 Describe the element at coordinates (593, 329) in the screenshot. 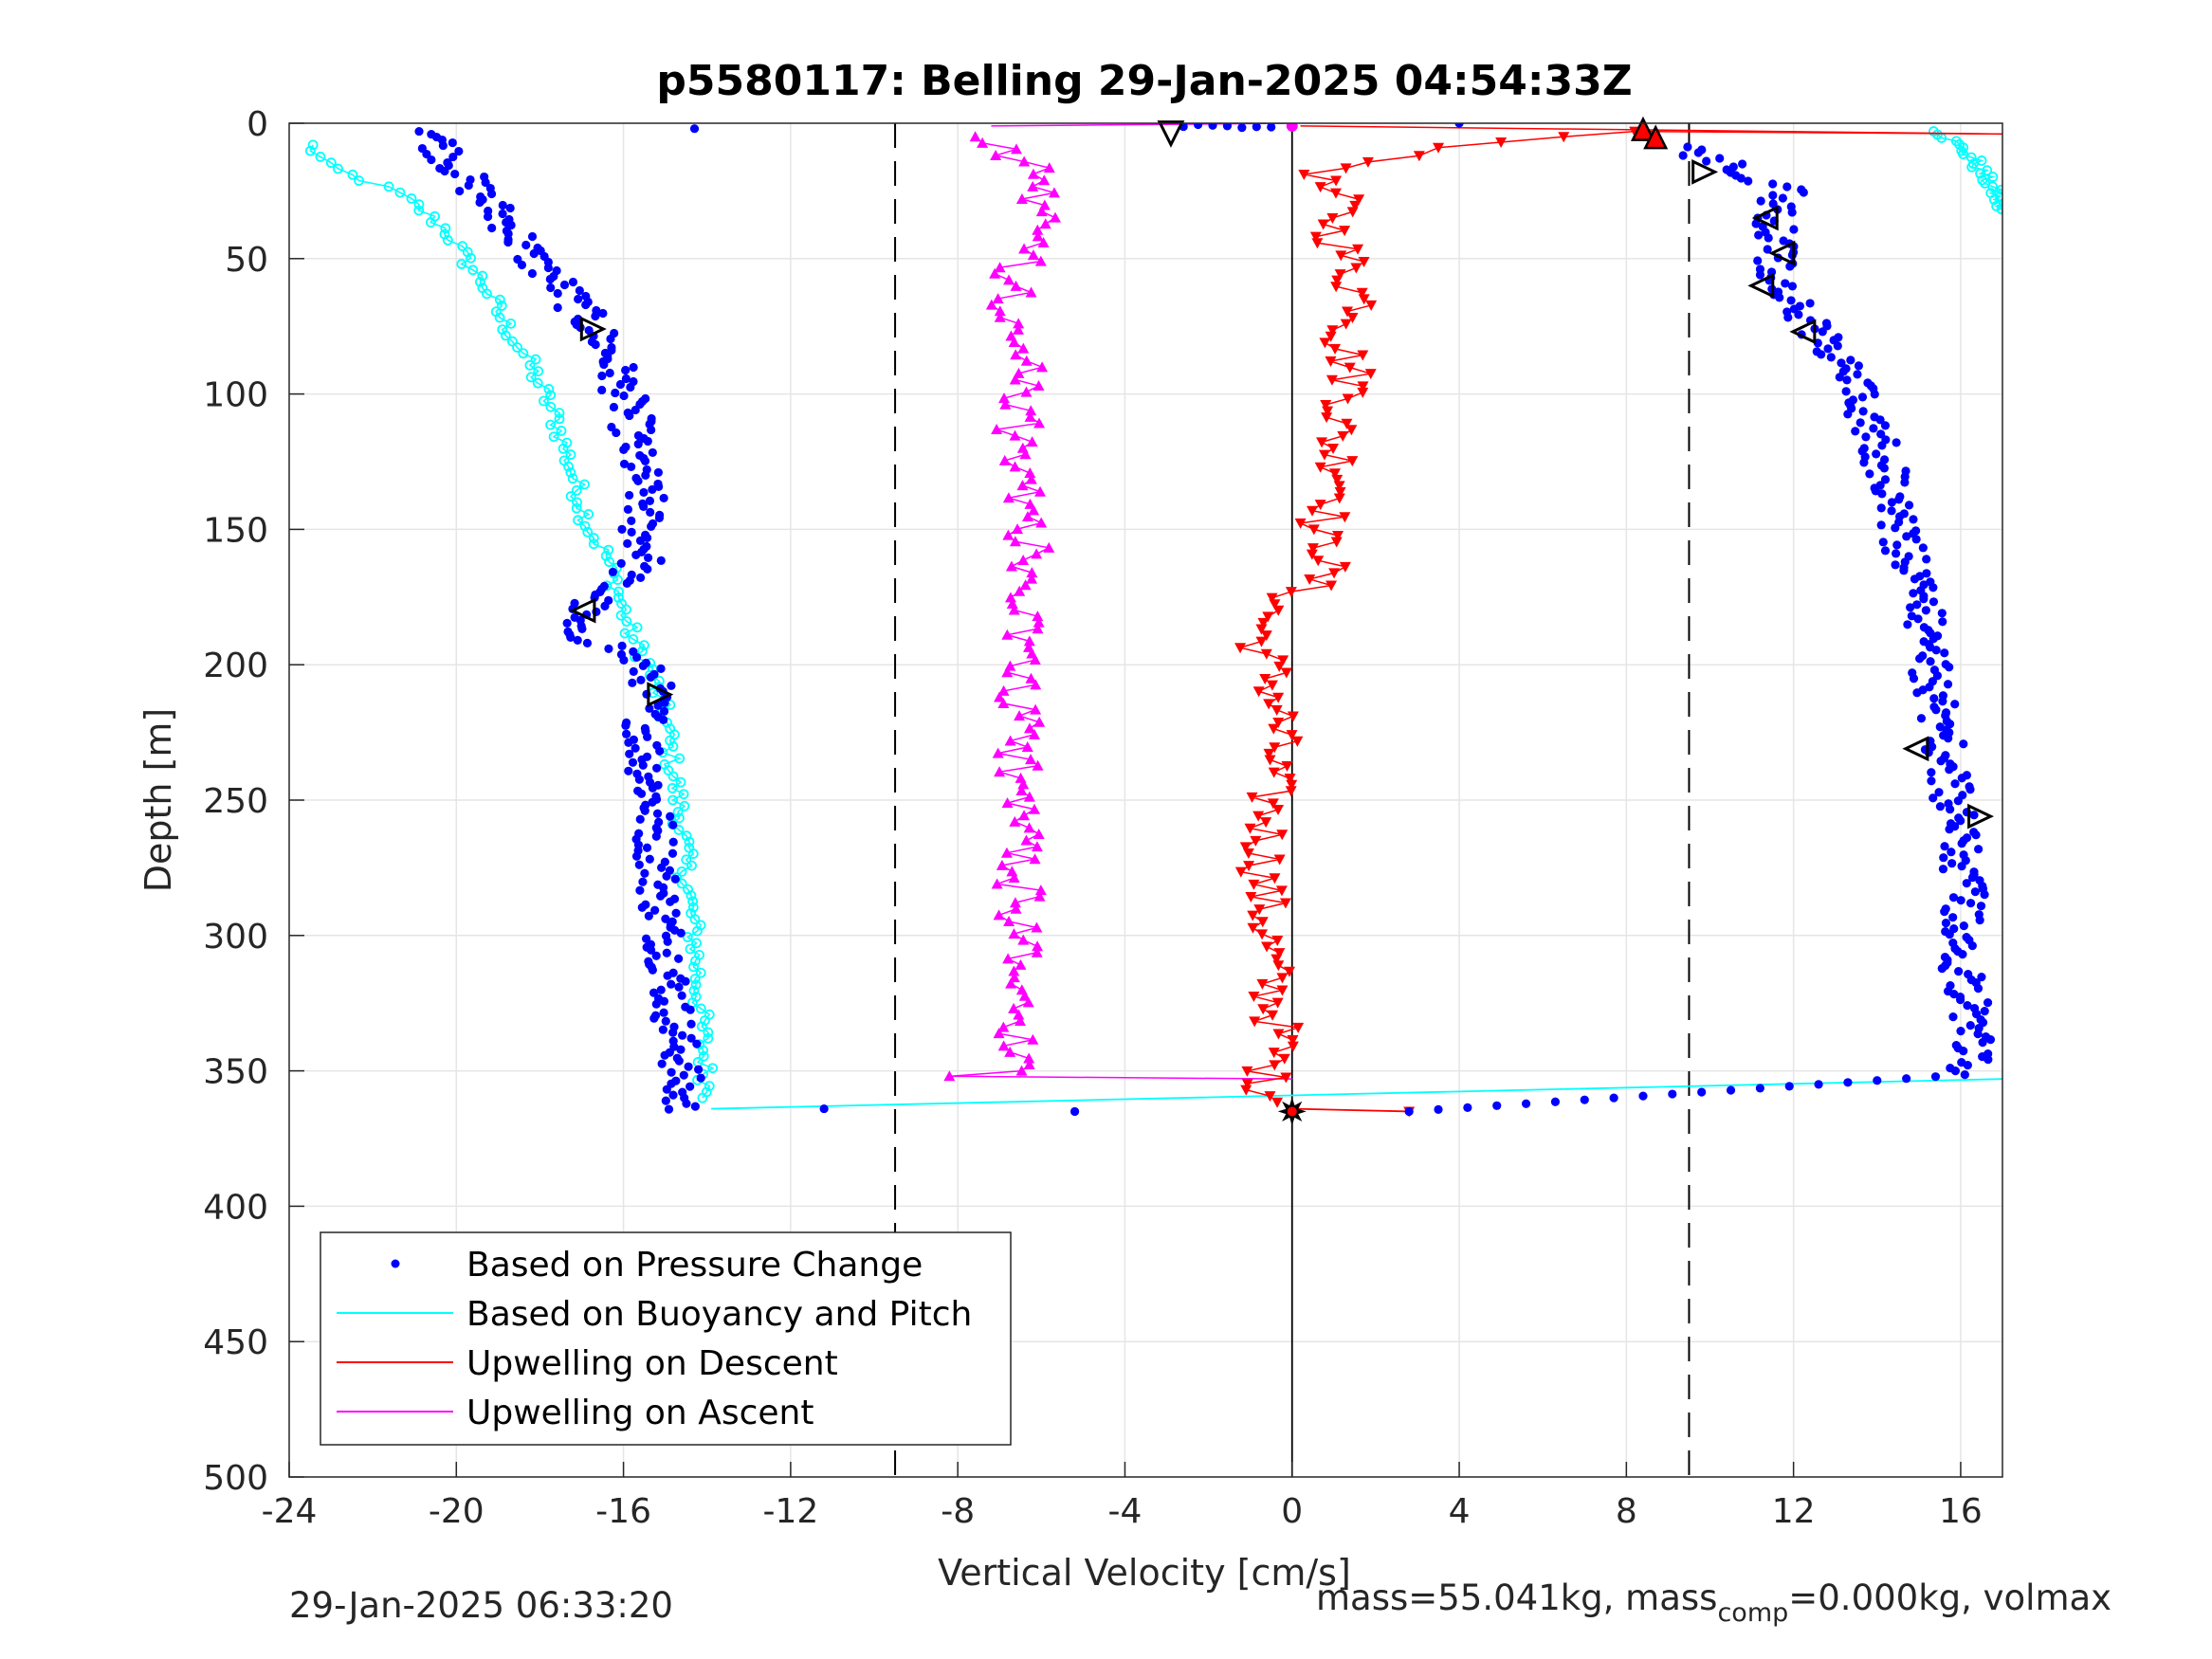

I see `right-triangle-marker` at that location.